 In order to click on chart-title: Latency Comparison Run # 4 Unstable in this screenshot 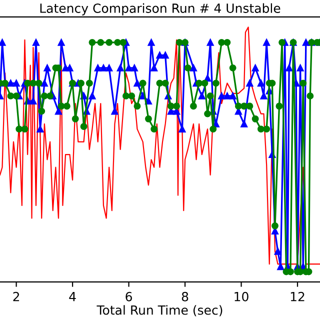, I will do `click(160, 9)`.